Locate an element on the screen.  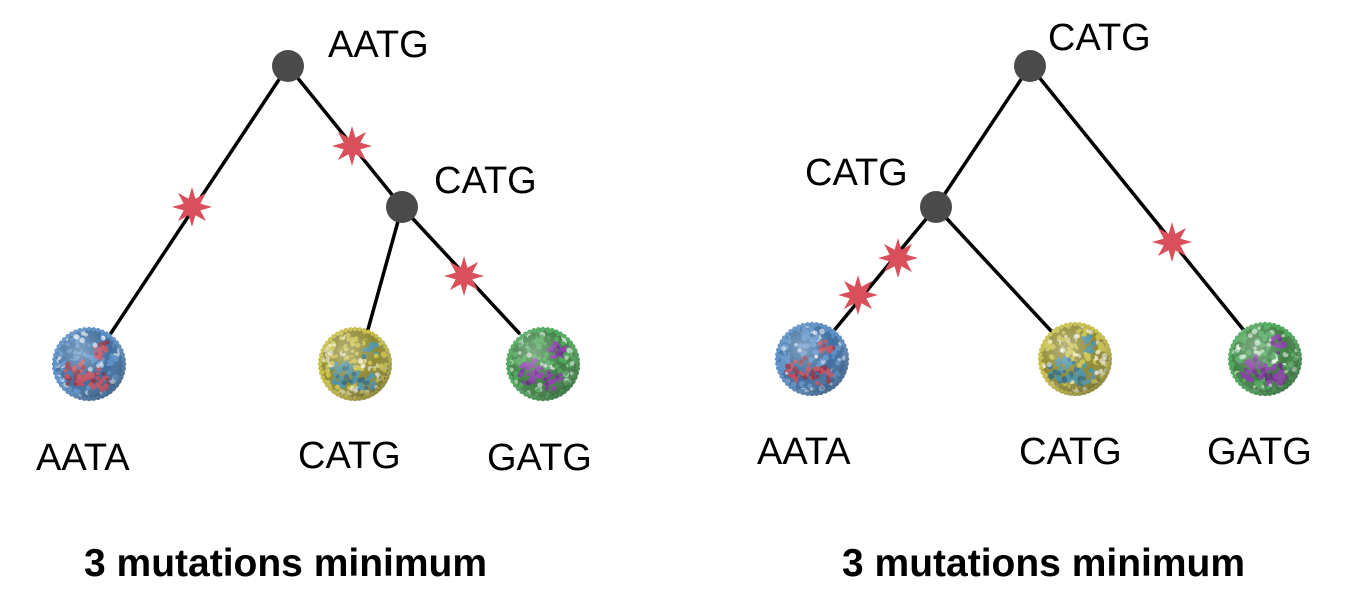
root-label: AATG is located at coordinates (378, 45).